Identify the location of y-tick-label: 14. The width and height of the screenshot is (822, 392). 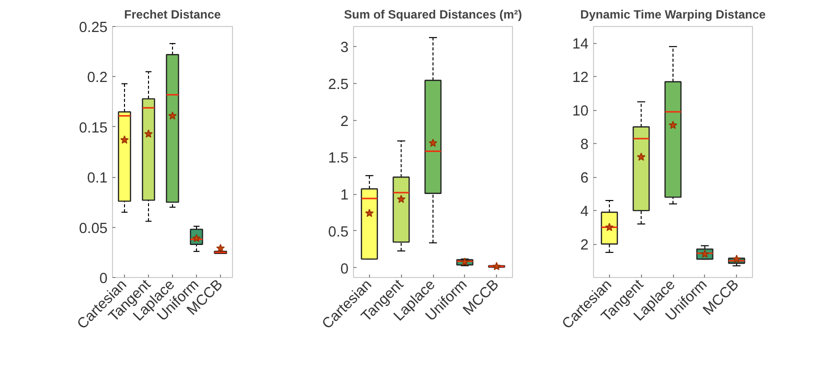
(580, 44).